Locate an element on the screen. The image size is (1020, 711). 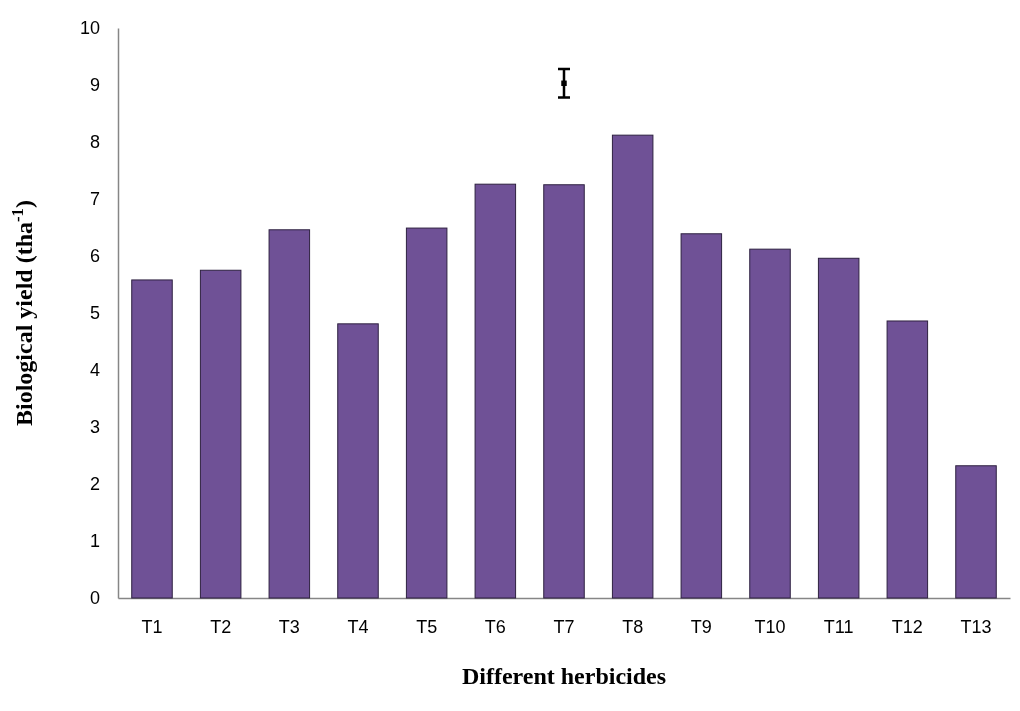
y-tick-label: 5 is located at coordinates (94, 313).